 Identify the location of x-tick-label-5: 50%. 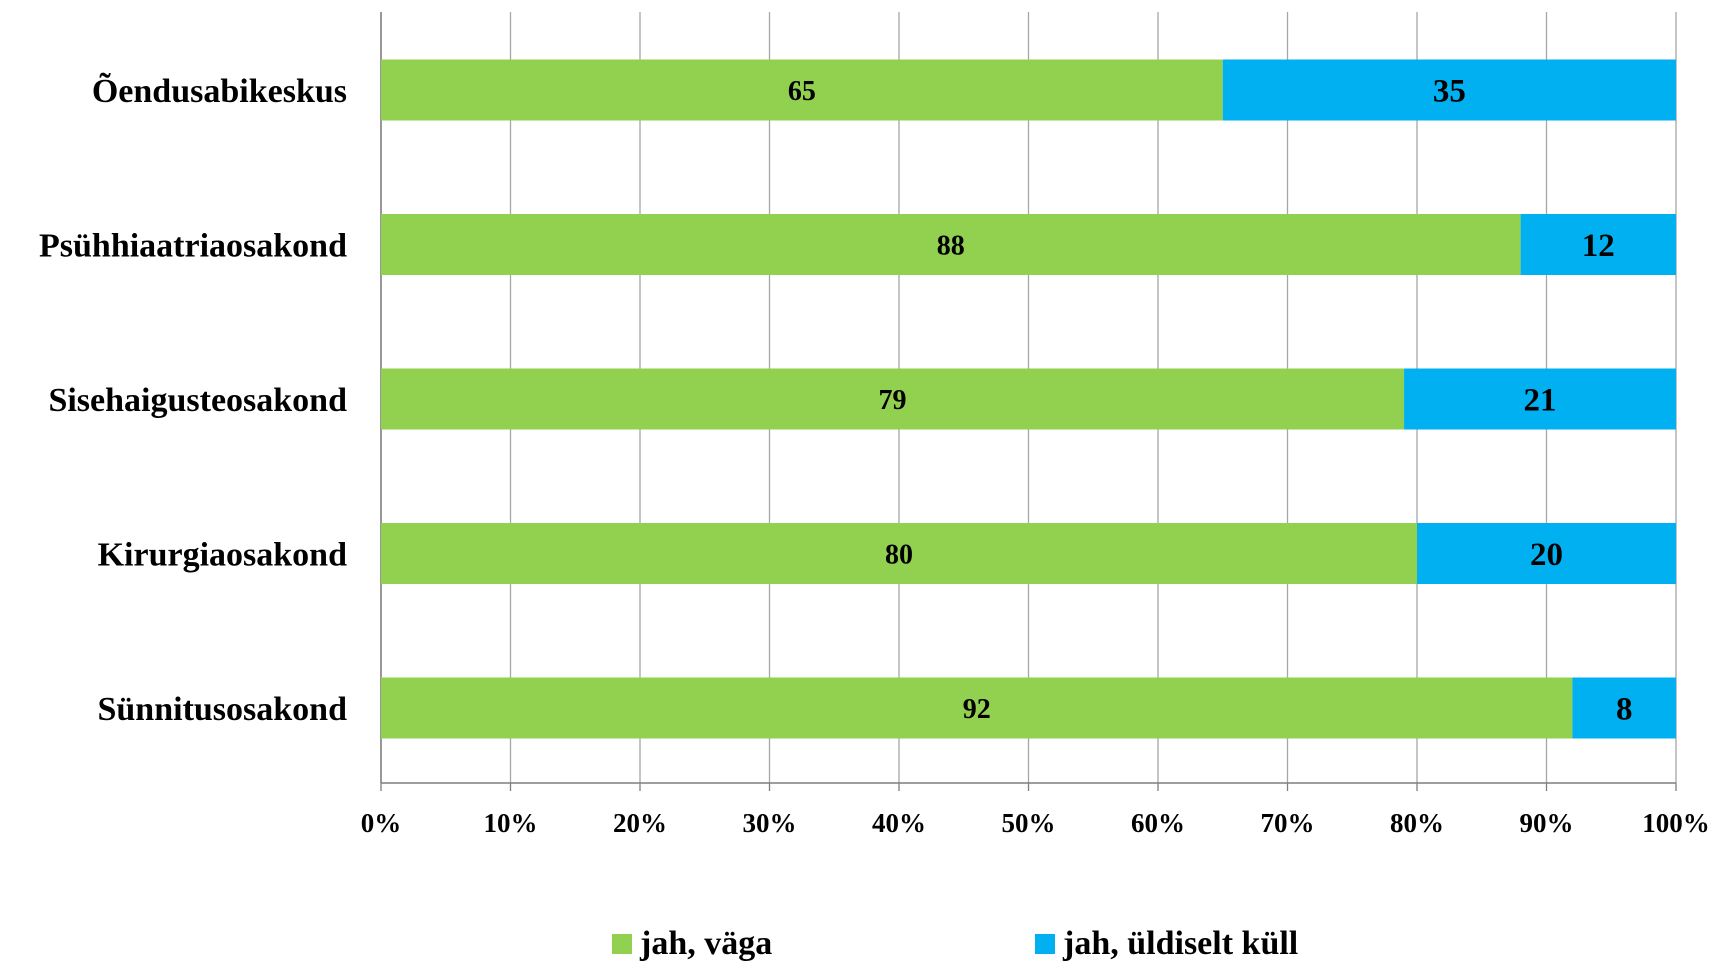
(1029, 823).